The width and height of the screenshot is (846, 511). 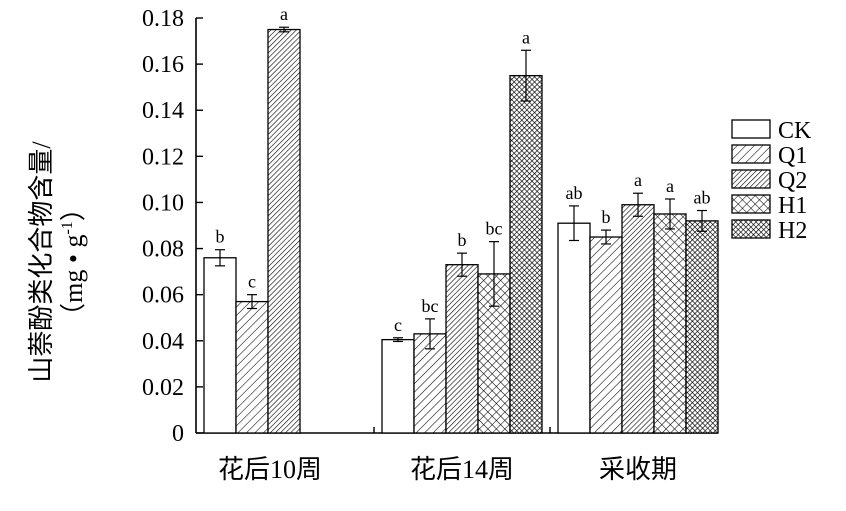 What do you see at coordinates (163, 65) in the screenshot?
I see `y-tick-label: 0.16` at bounding box center [163, 65].